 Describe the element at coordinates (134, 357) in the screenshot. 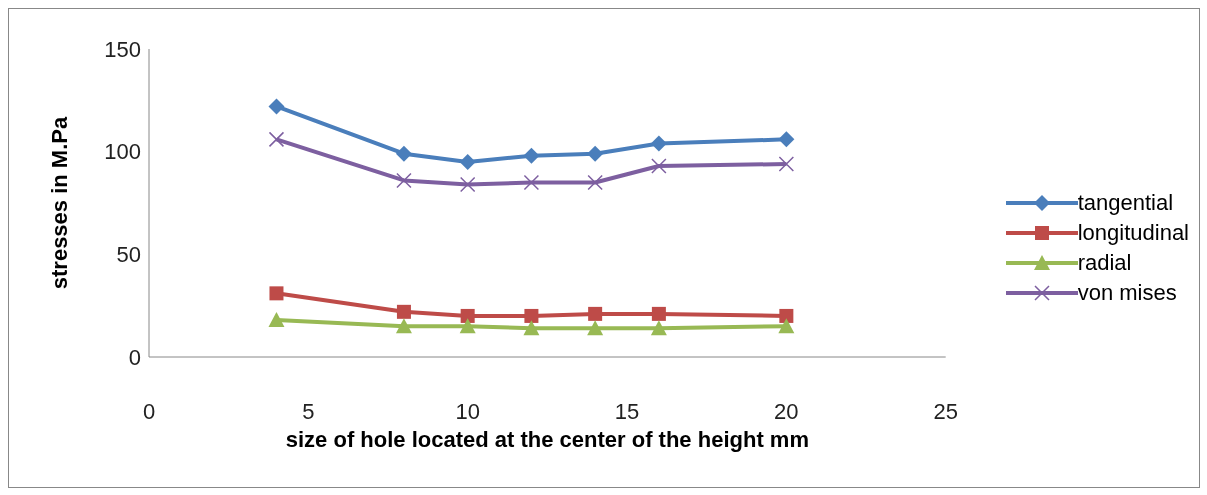

I see `y-tick-label: 0` at that location.